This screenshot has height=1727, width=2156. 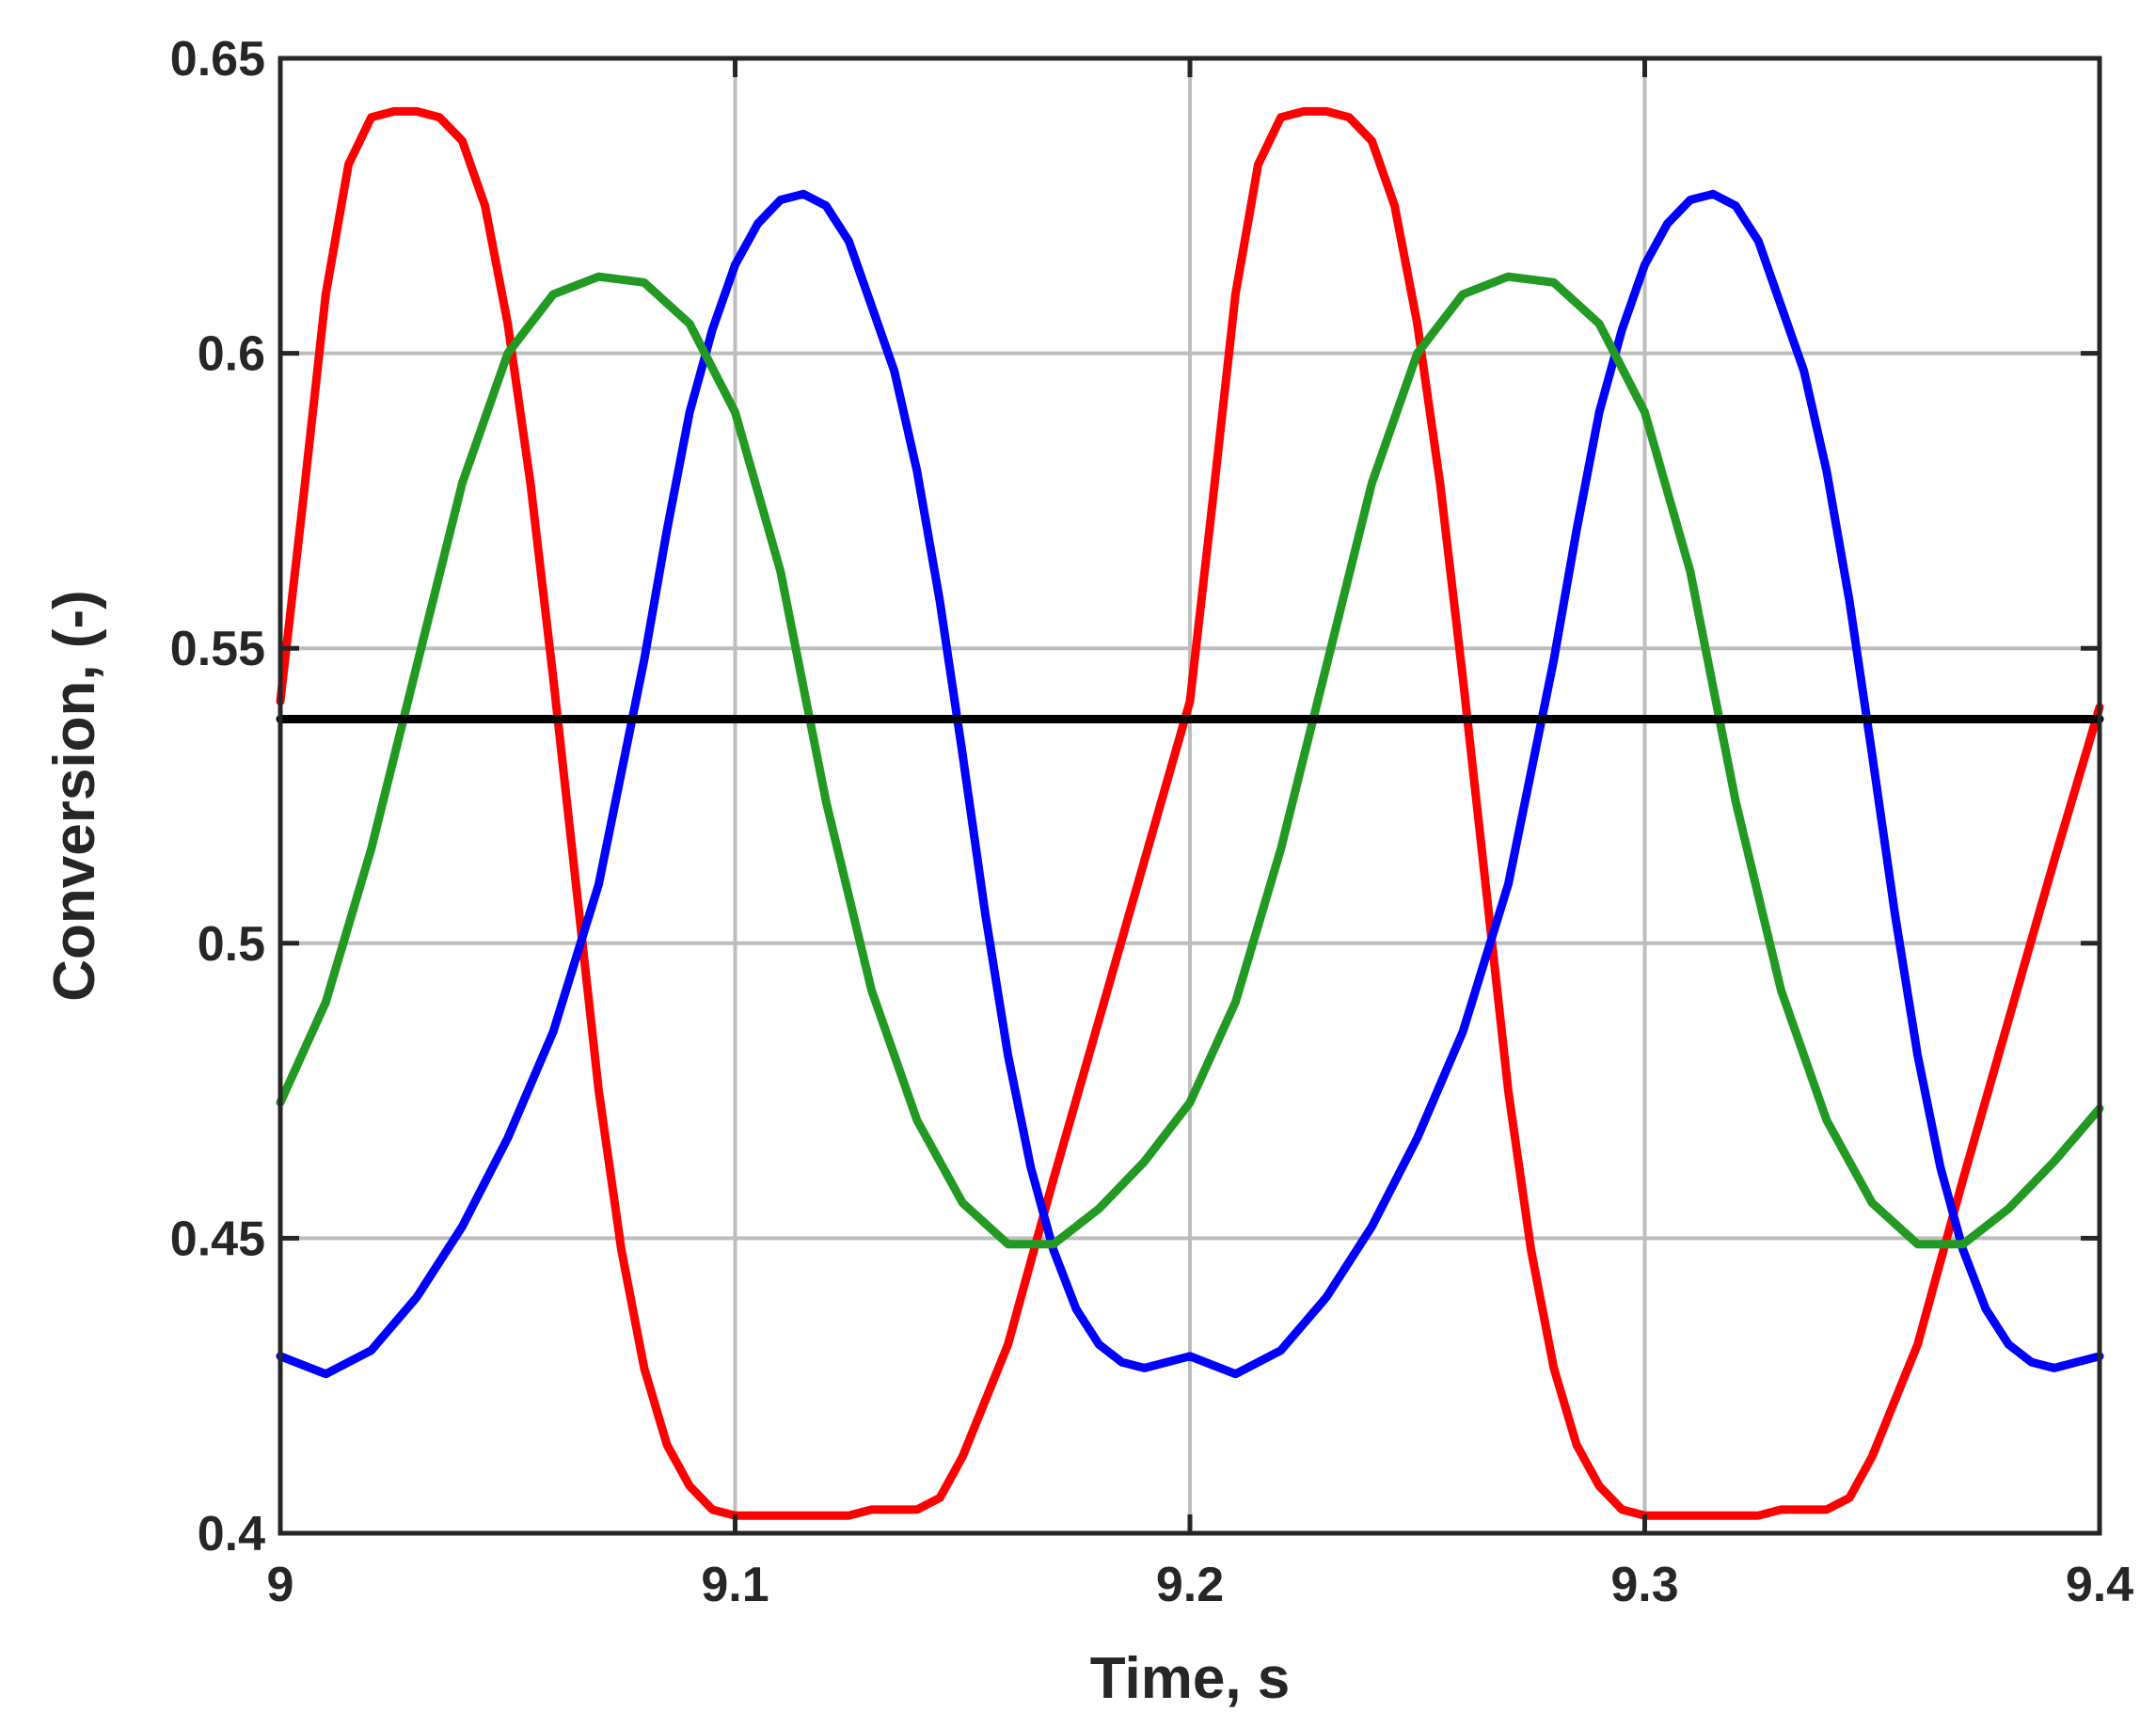 I want to click on x-tick-label: 9, so click(x=280, y=1585).